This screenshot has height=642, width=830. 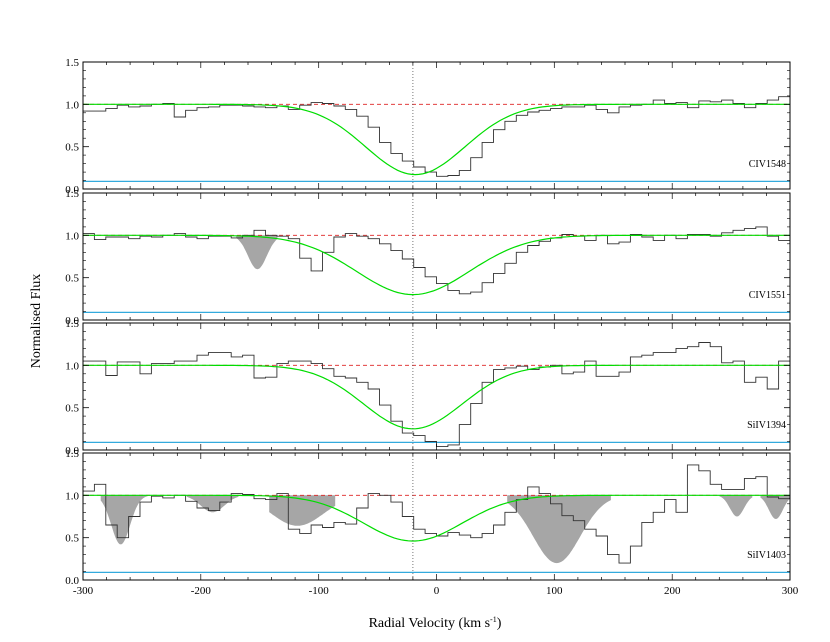 What do you see at coordinates (672, 591) in the screenshot?
I see `x-tick-label: 200` at bounding box center [672, 591].